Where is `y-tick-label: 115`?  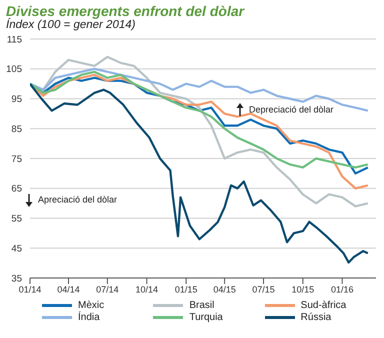
y-tick-label: 115 is located at coordinates (14, 40).